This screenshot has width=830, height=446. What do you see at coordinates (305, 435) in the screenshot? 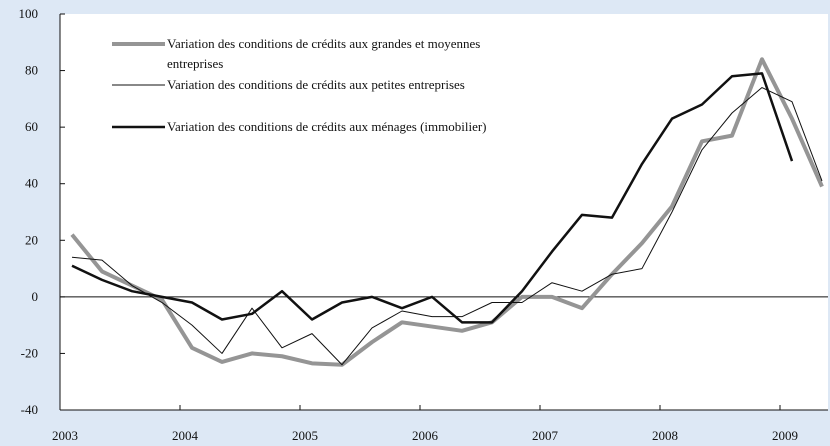
I see `x-tick-label: 2005` at bounding box center [305, 435].